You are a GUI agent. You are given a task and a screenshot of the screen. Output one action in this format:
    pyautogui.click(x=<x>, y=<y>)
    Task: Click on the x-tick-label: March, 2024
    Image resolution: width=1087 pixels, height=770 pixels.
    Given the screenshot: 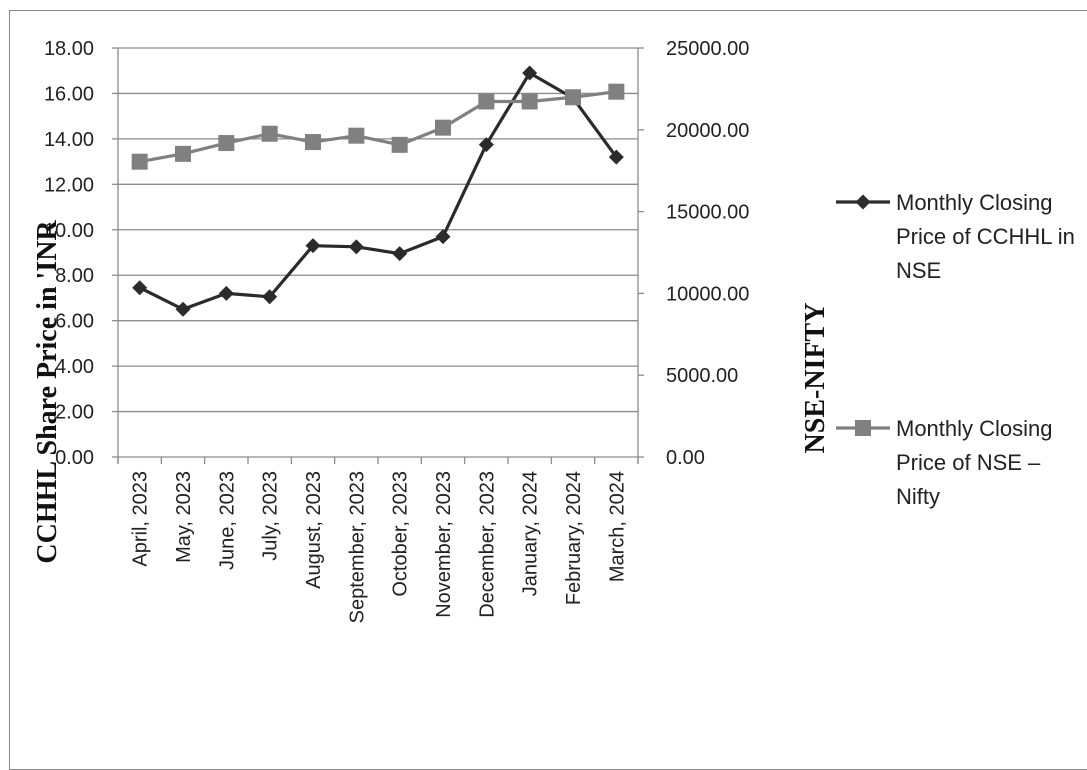 What is the action you would take?
    pyautogui.click(x=617, y=526)
    